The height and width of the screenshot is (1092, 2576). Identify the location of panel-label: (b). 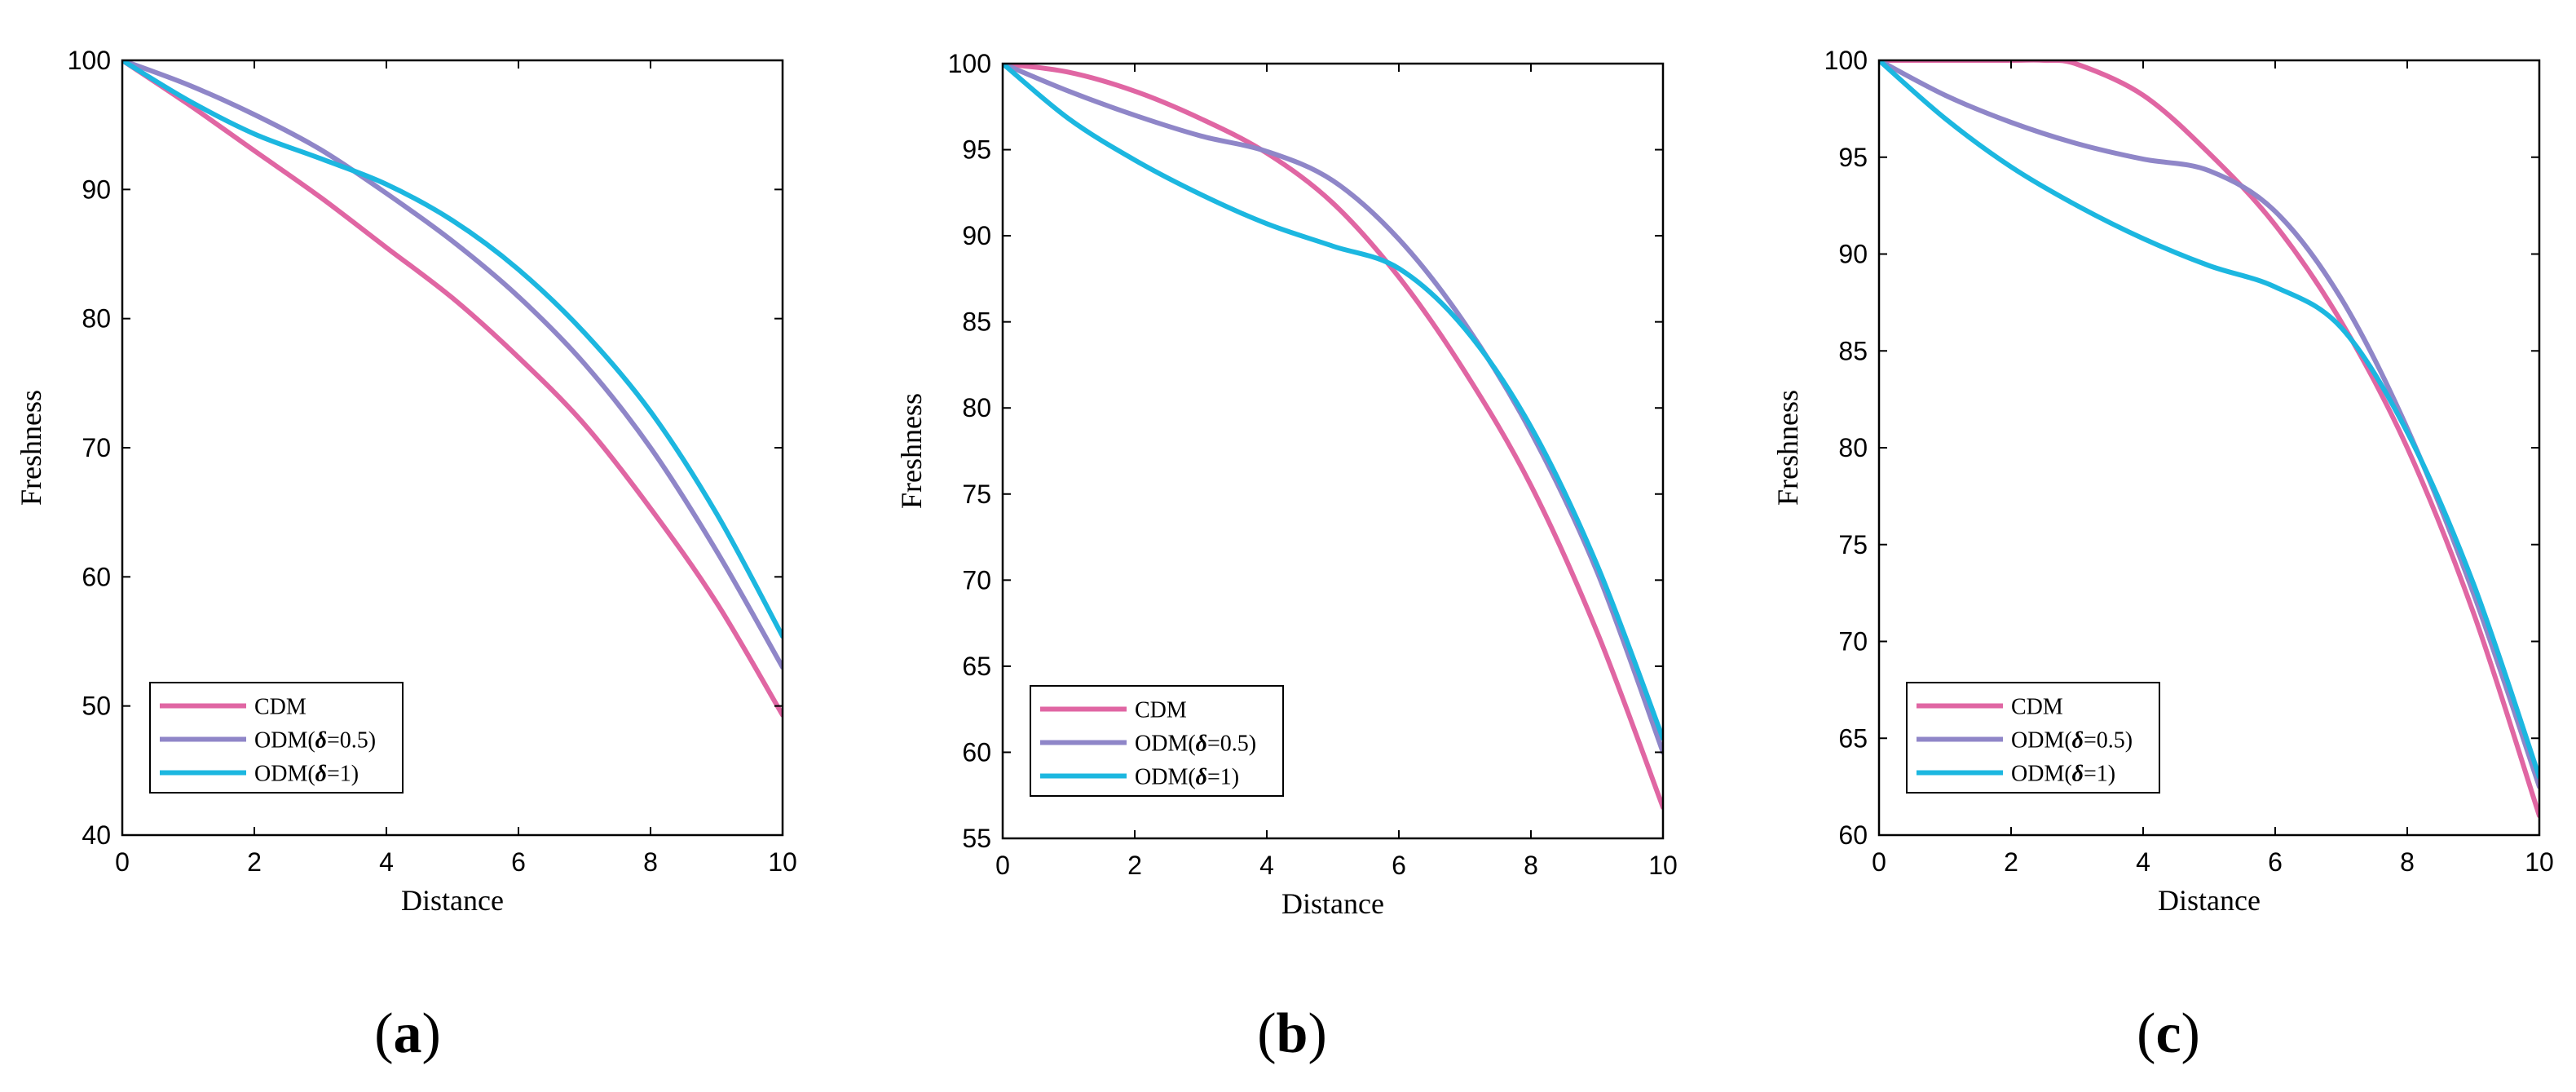
(1292, 1034).